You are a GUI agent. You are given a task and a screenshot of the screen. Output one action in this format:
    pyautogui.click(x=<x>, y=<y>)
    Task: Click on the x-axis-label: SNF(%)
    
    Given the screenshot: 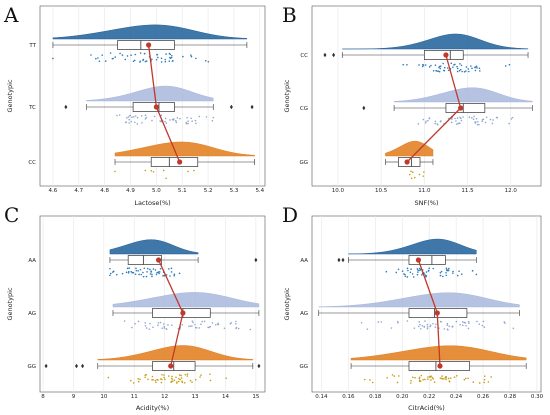 What is the action you would take?
    pyautogui.click(x=427, y=203)
    